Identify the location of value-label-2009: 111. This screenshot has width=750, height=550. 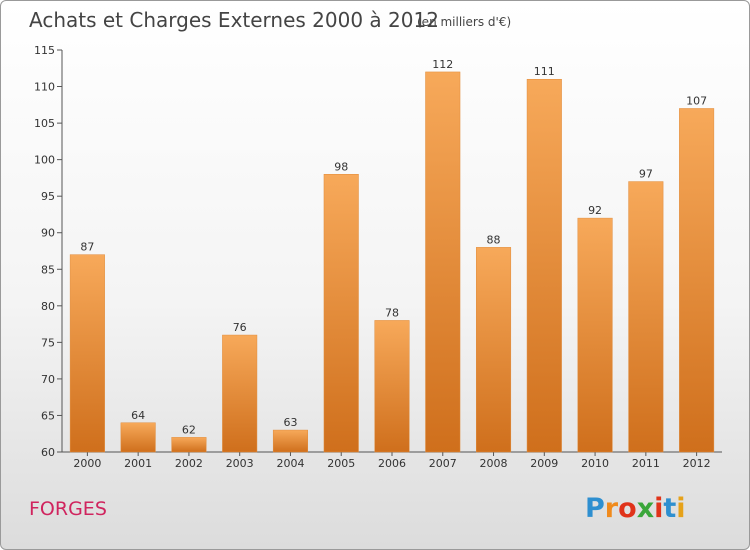
(544, 71).